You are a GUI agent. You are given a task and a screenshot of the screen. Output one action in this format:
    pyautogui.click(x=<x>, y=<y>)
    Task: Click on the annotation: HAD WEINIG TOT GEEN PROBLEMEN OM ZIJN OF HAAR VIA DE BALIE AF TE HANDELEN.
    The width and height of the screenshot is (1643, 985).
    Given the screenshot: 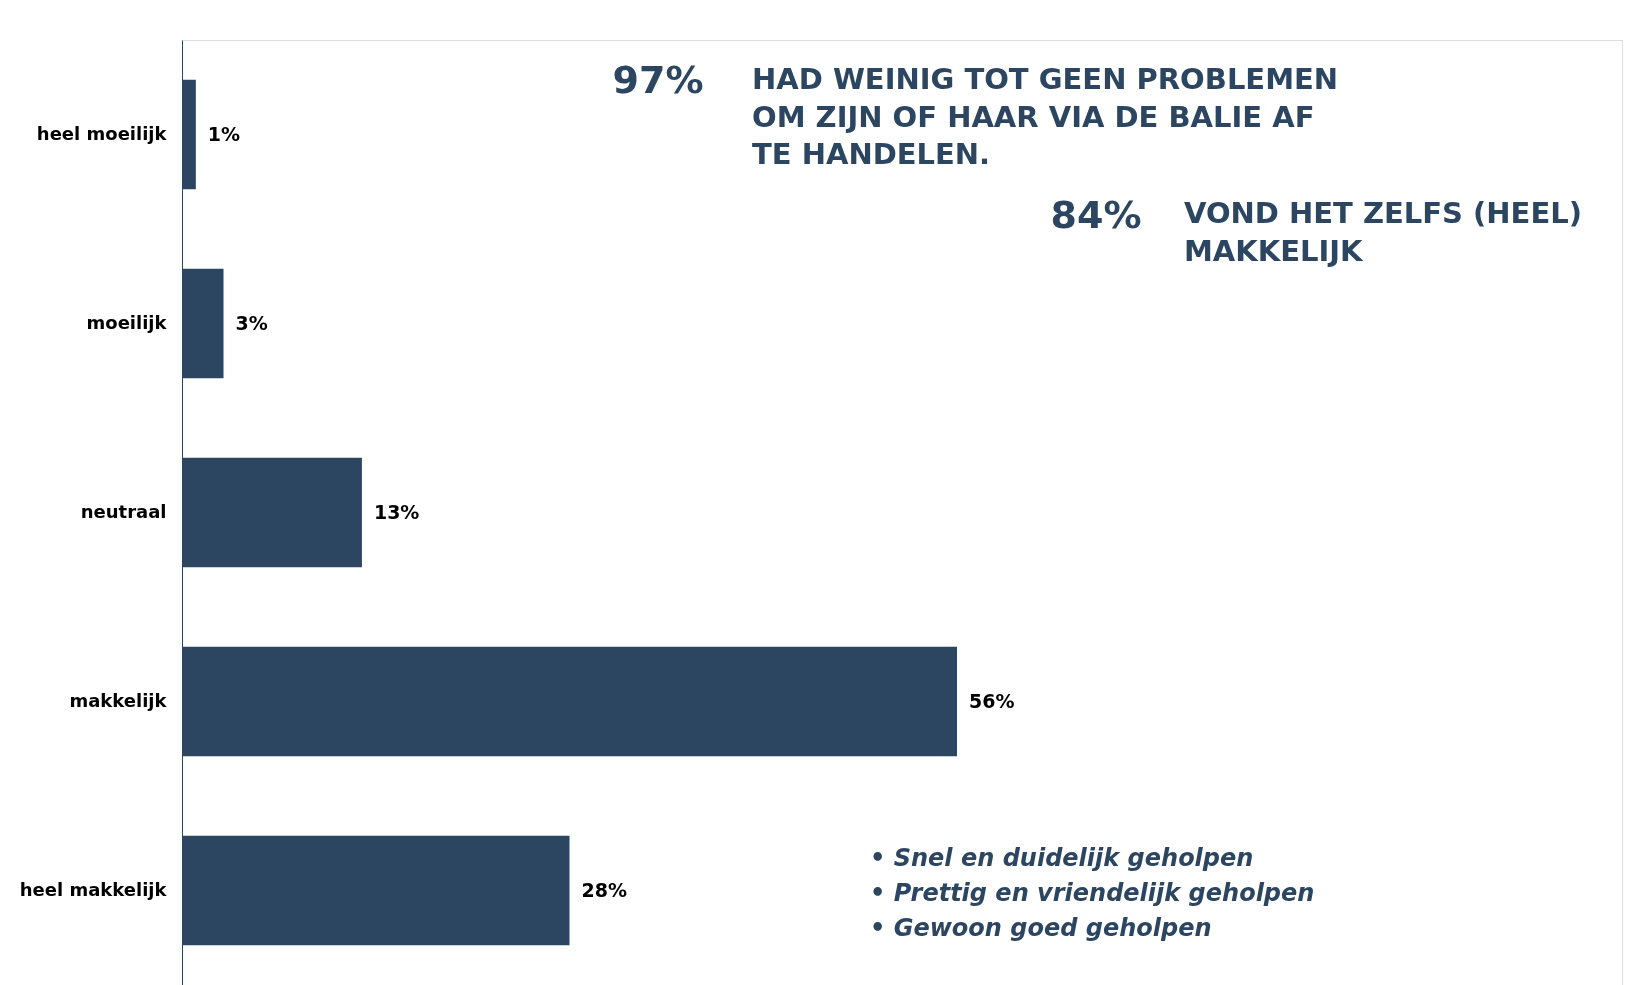 What is the action you would take?
    pyautogui.click(x=1045, y=117)
    